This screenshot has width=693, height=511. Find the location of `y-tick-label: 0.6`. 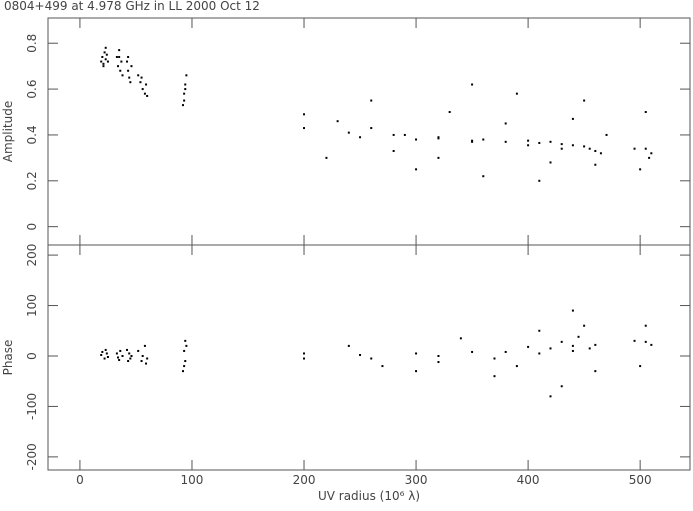

y-tick-label: 0.6 is located at coordinates (32, 89).